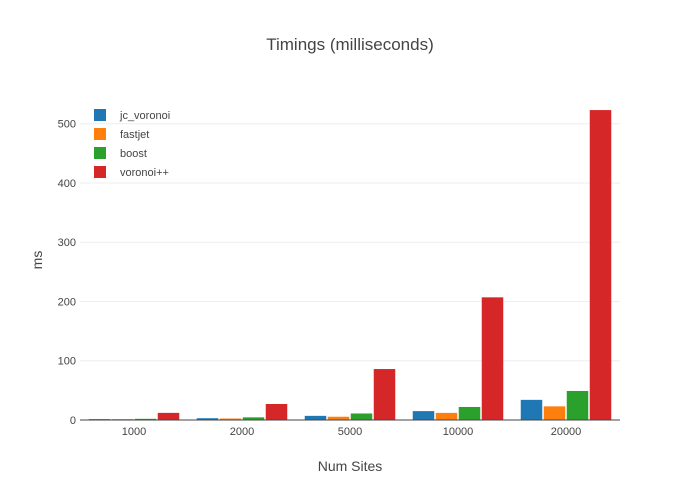 The height and width of the screenshot is (500, 700). I want to click on legend-item-boost: boost, so click(120, 153).